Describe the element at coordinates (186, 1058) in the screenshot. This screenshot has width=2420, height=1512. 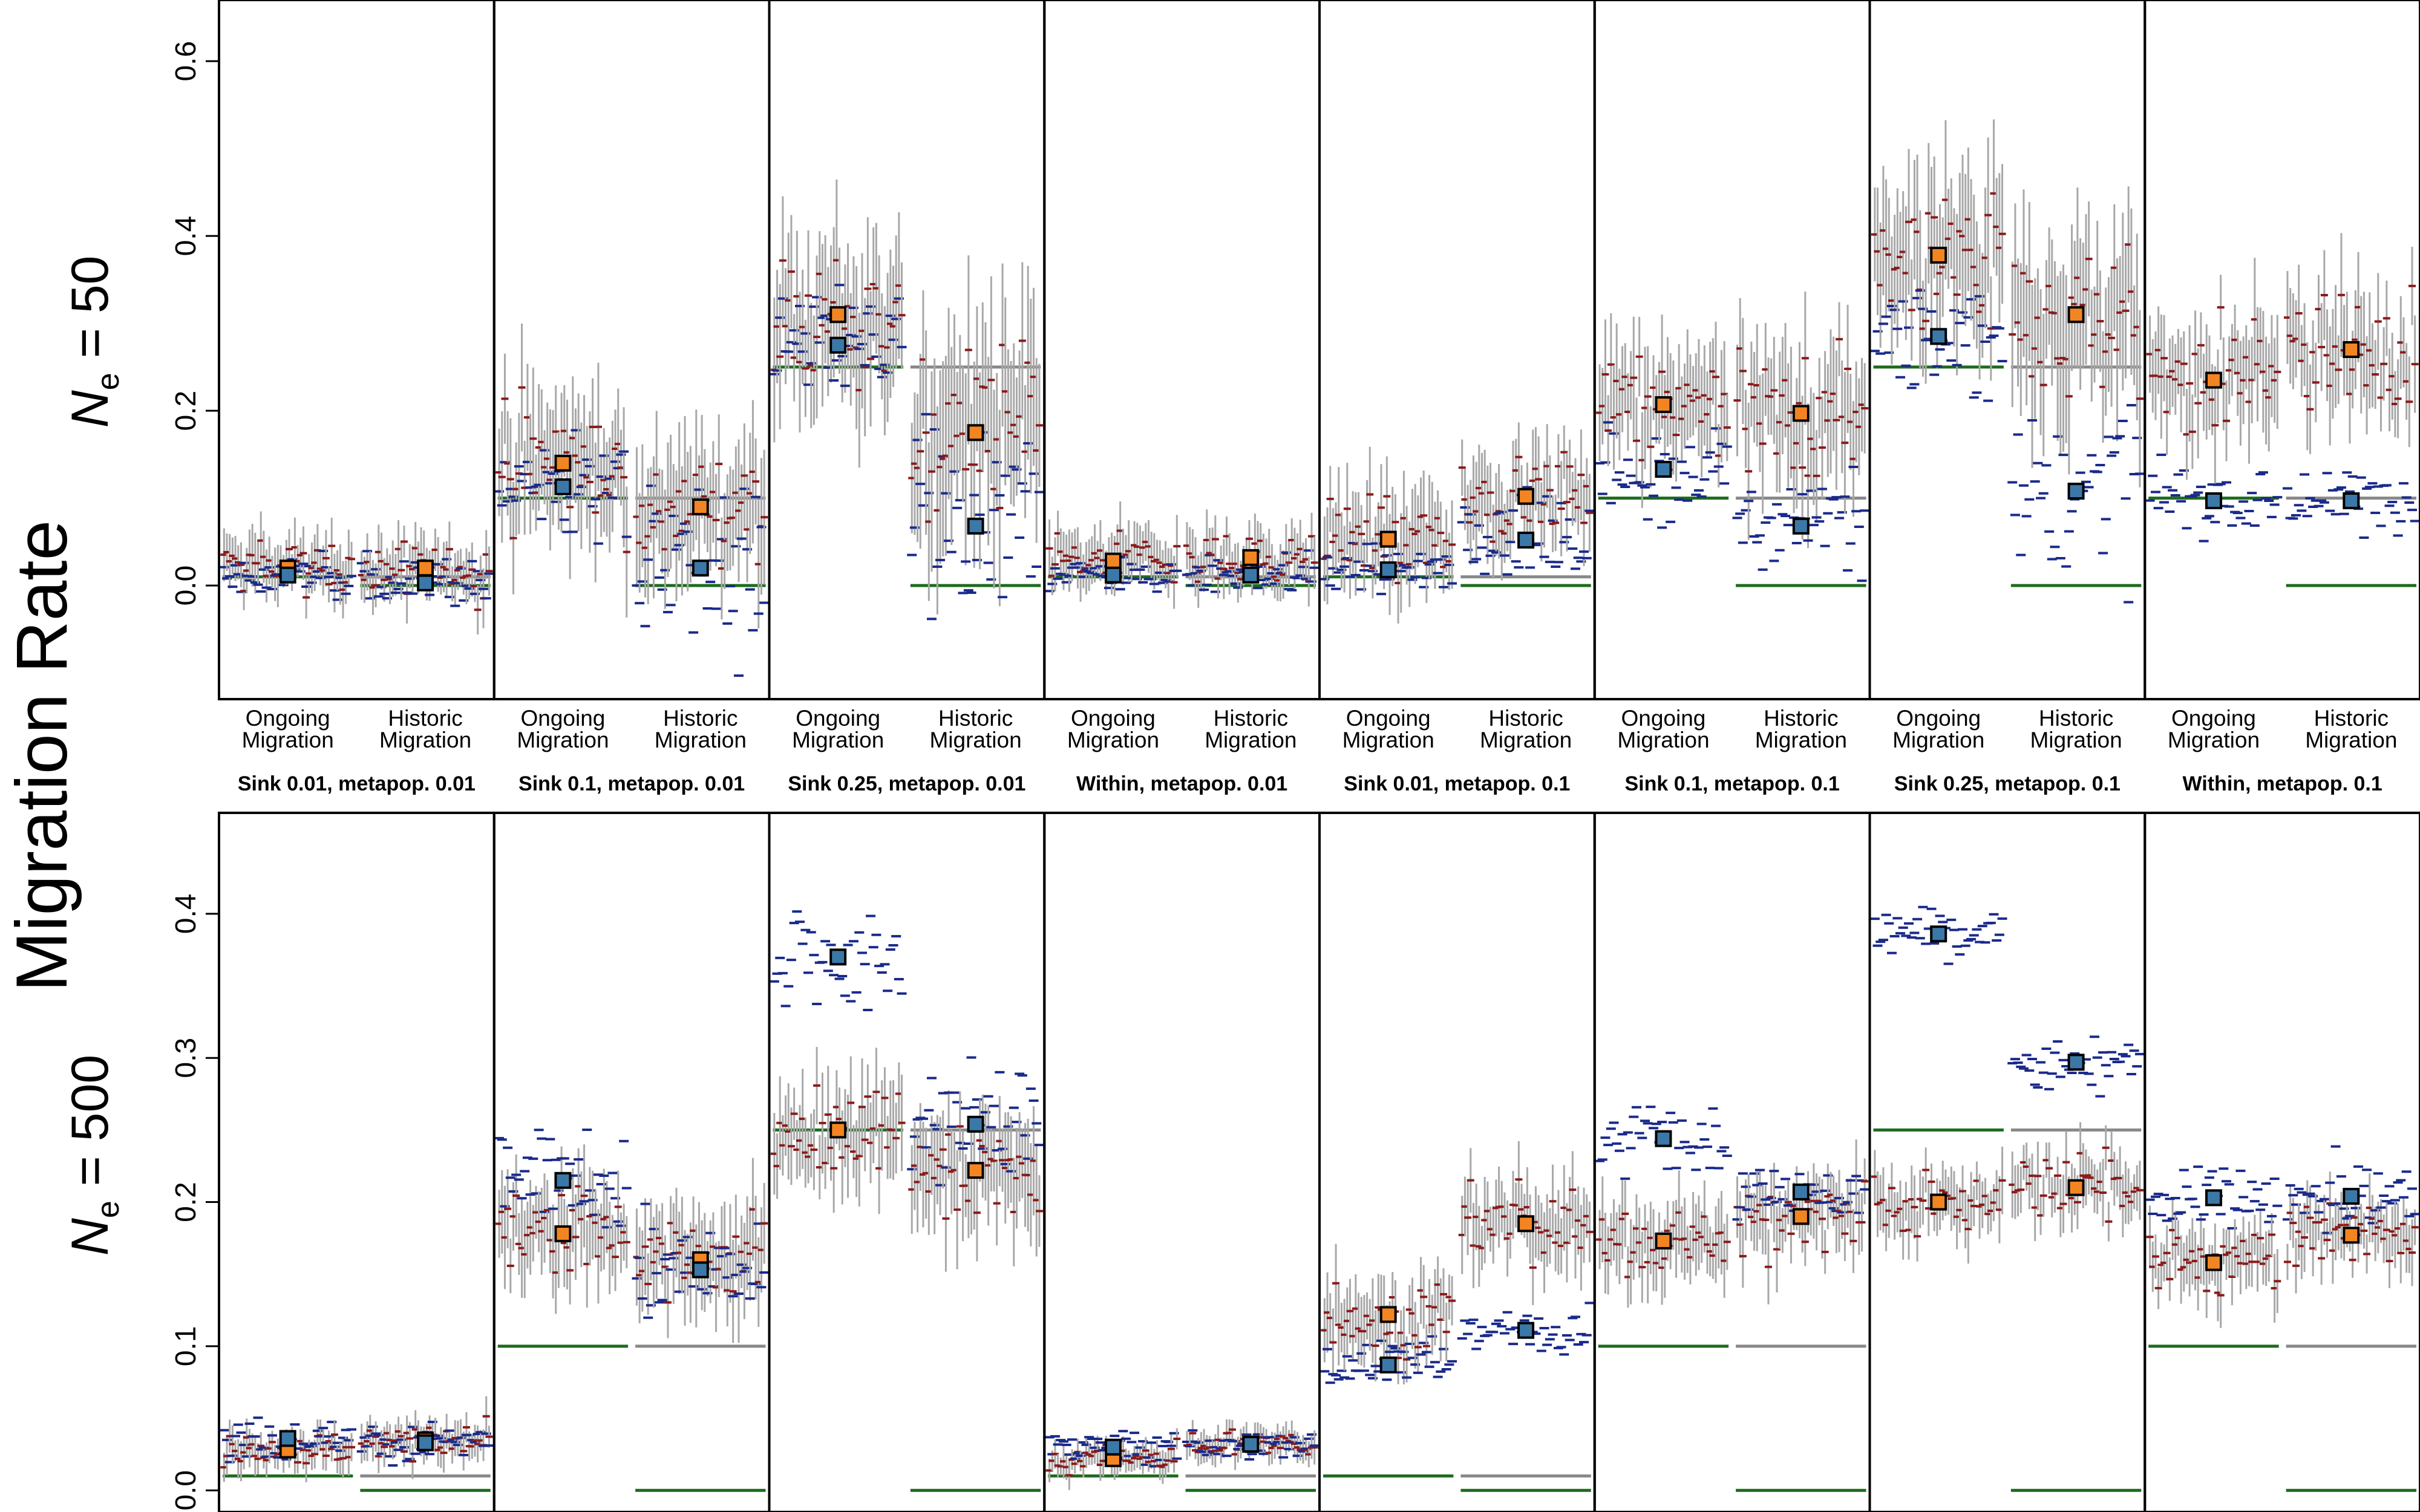
I see `y-tick-label: 0.3` at that location.